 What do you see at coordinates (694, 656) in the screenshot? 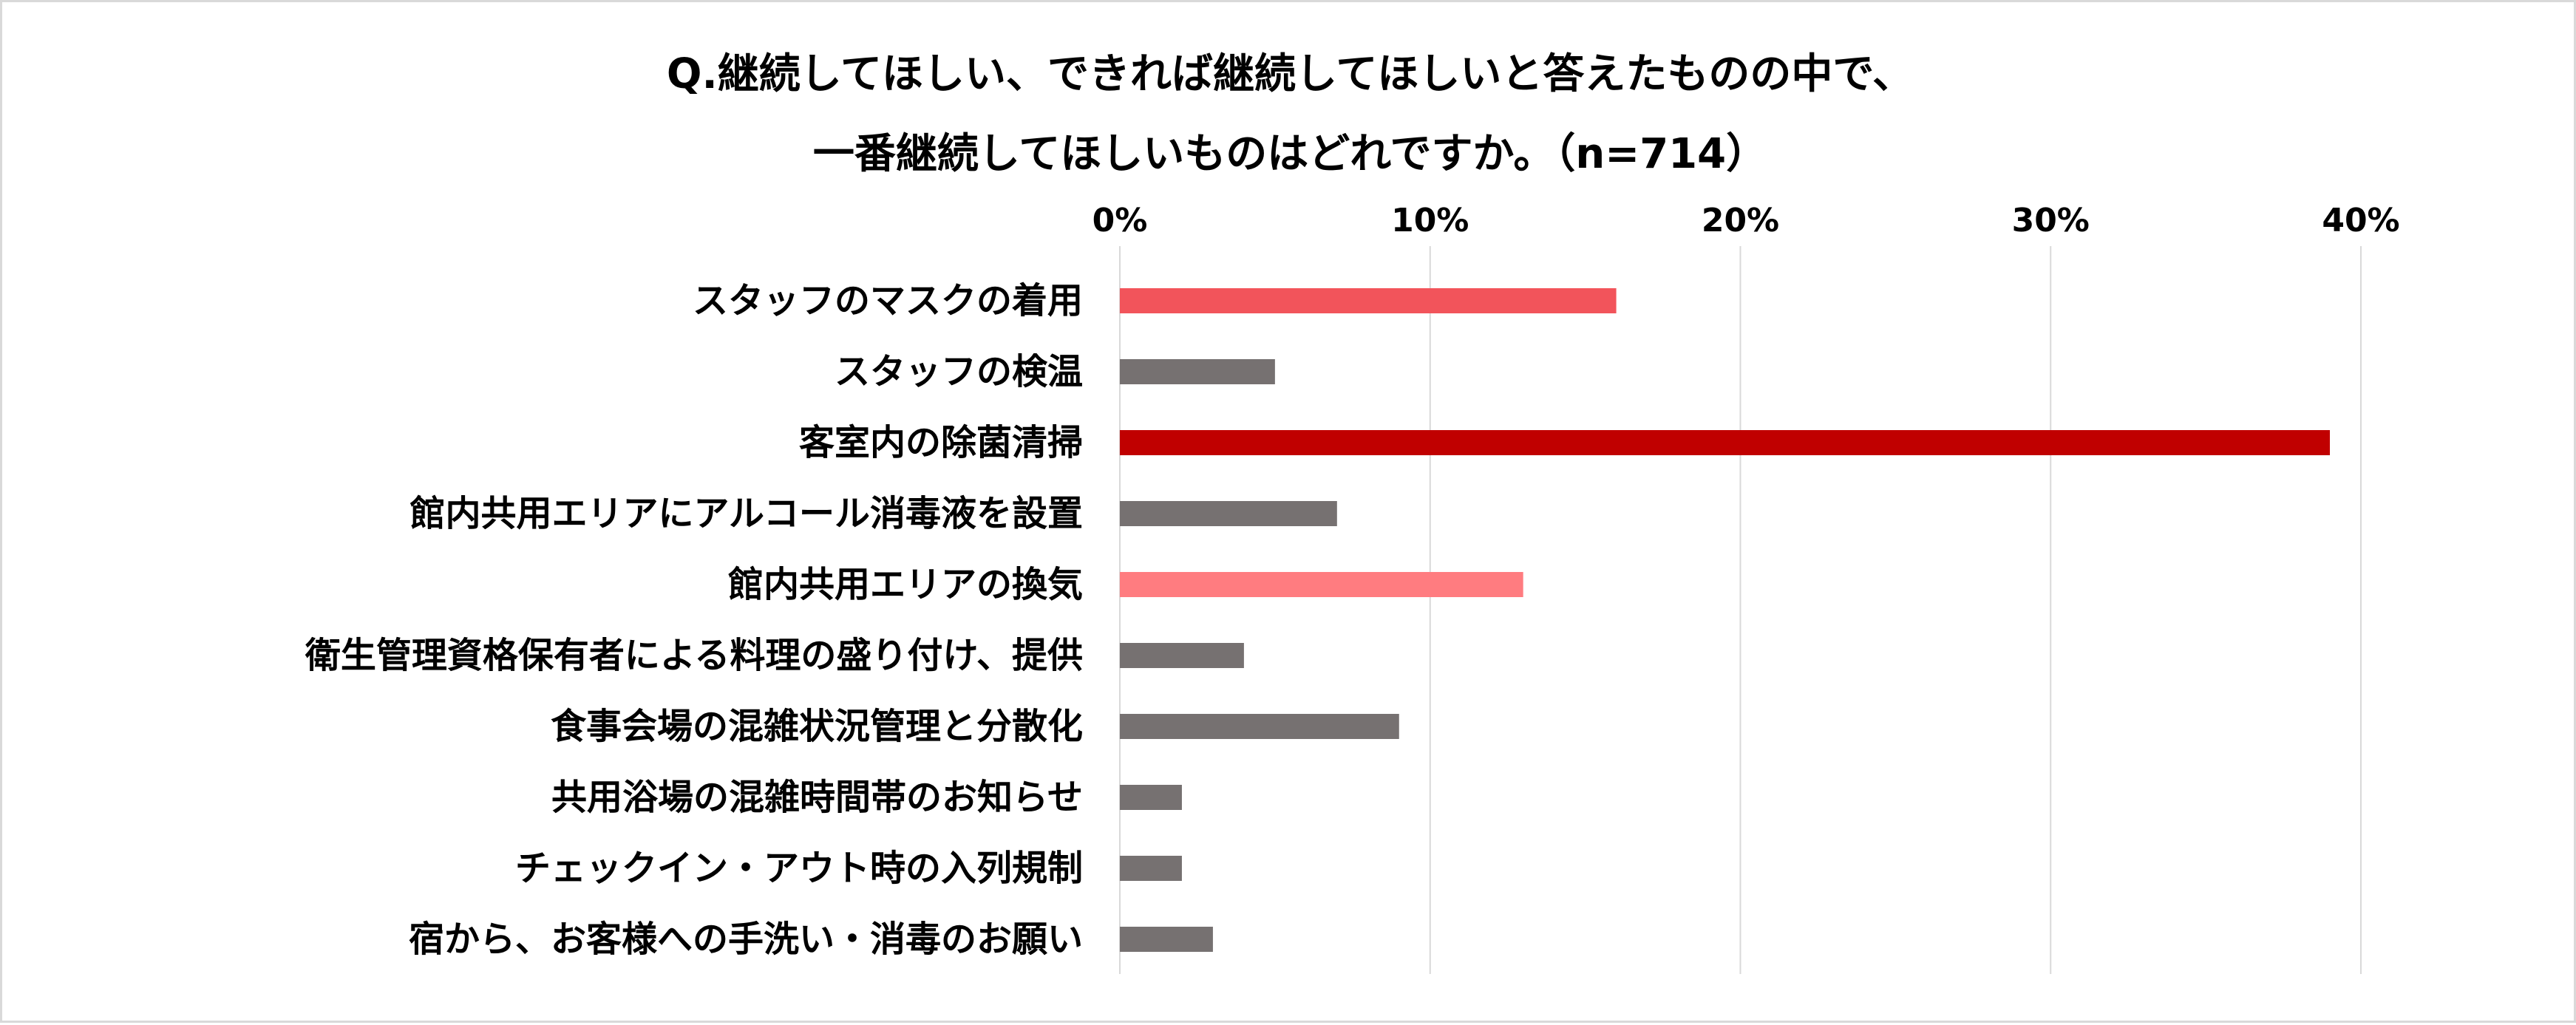
I see `category-label: 衛生管理資格保有者による料理の盛り付け、提供` at bounding box center [694, 656].